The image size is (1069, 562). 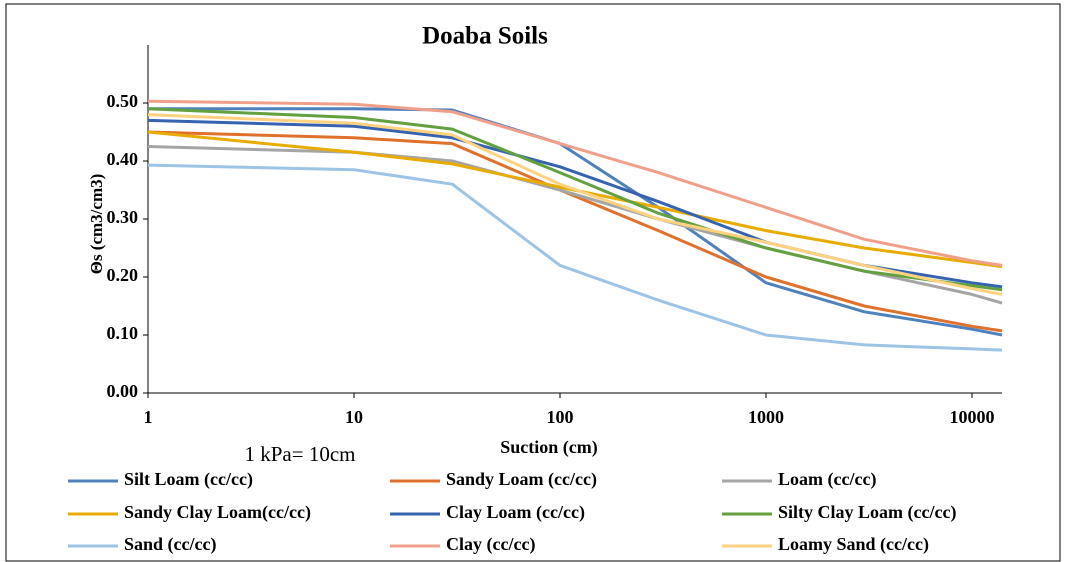 I want to click on annotation: 1 kPa= 10cm, so click(x=300, y=454).